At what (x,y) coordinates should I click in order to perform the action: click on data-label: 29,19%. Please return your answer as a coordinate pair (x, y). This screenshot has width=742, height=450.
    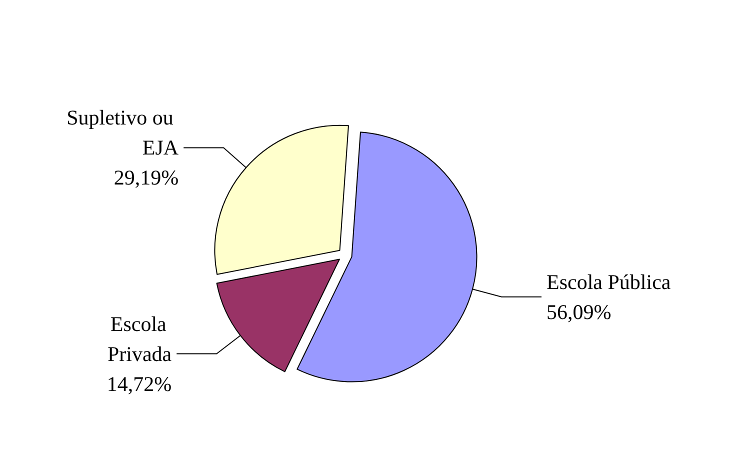
    Looking at the image, I should click on (146, 178).